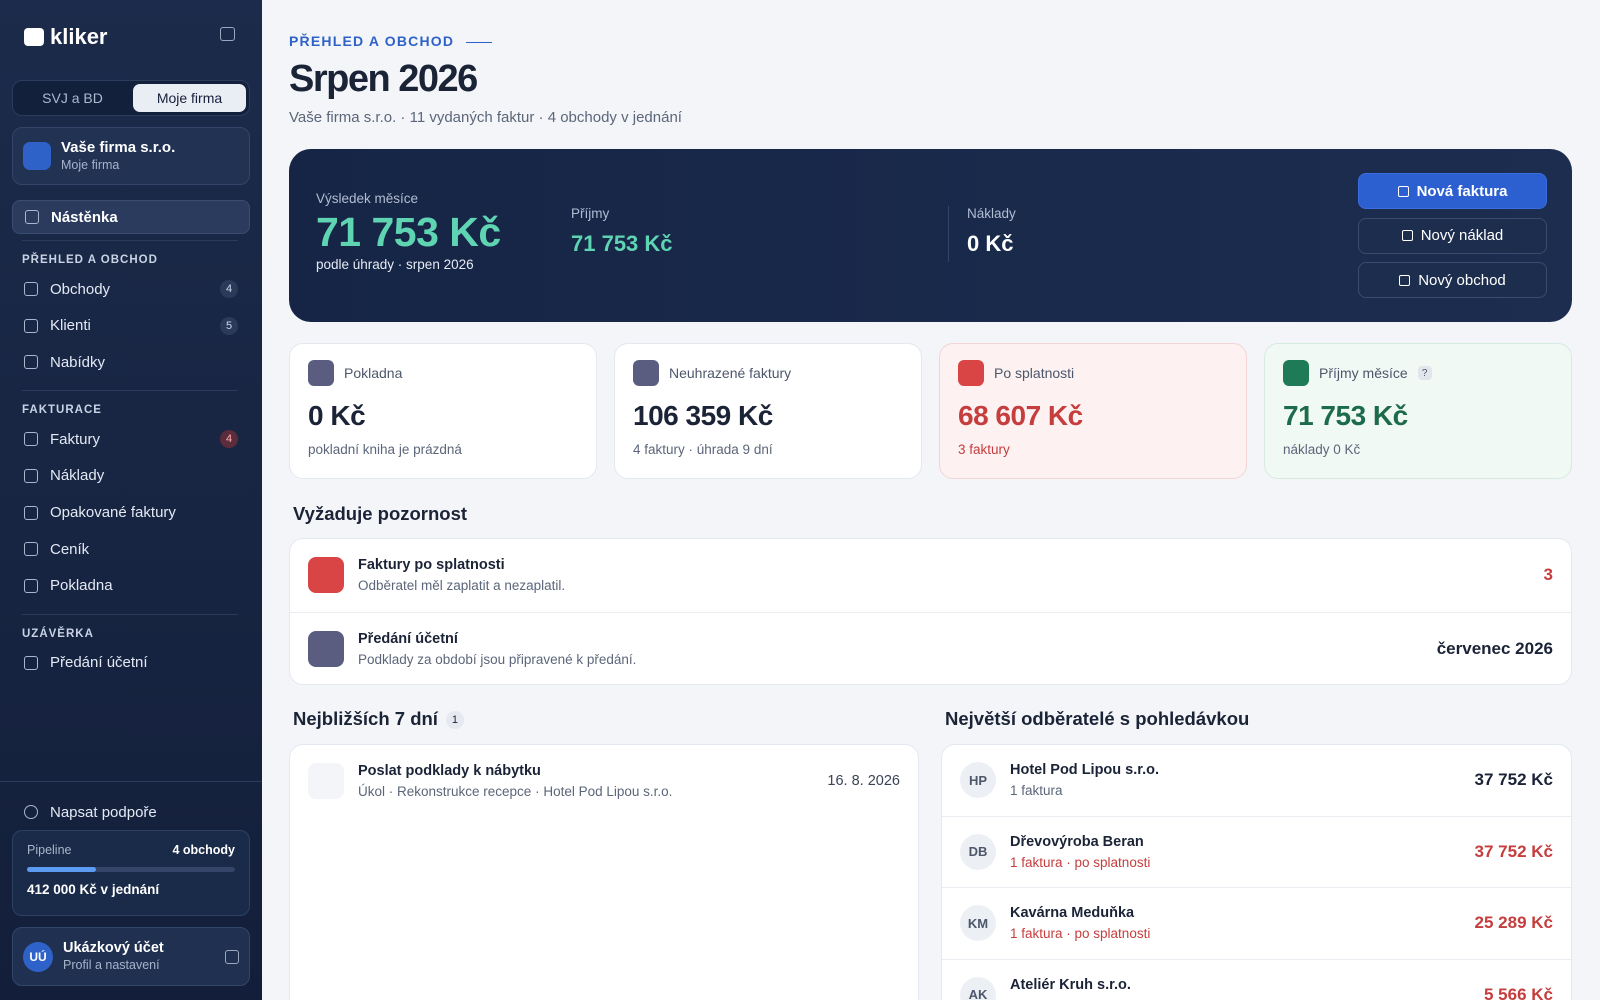 The height and width of the screenshot is (1000, 1600). Describe the element at coordinates (232, 956) in the screenshot. I see `logout-icon` at that location.